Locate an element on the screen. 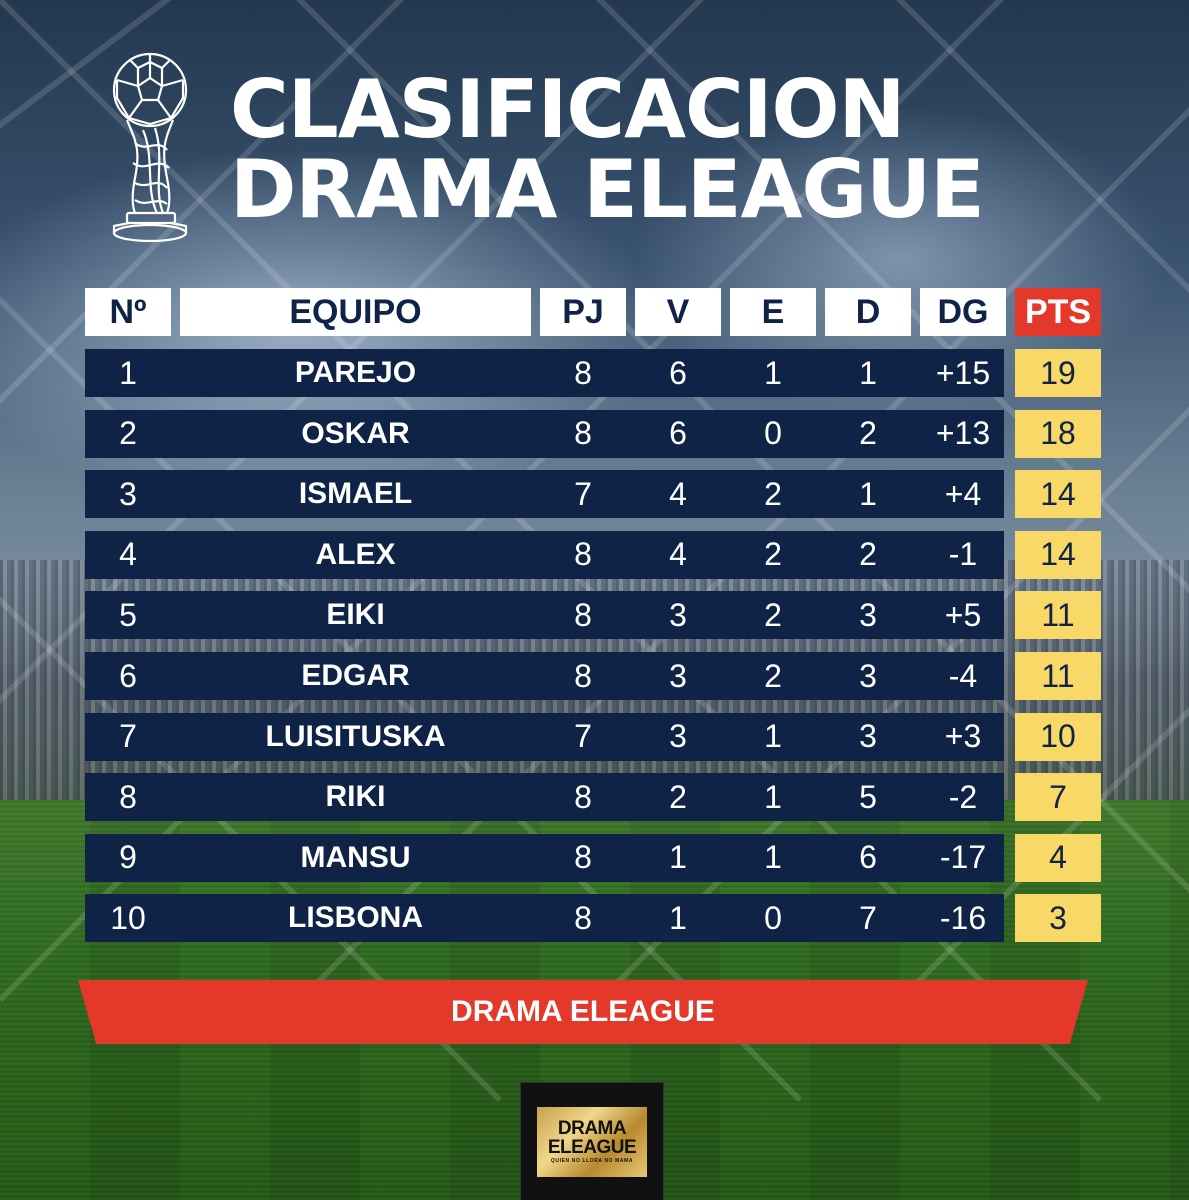  cell-team: ISMAEL is located at coordinates (355, 494).